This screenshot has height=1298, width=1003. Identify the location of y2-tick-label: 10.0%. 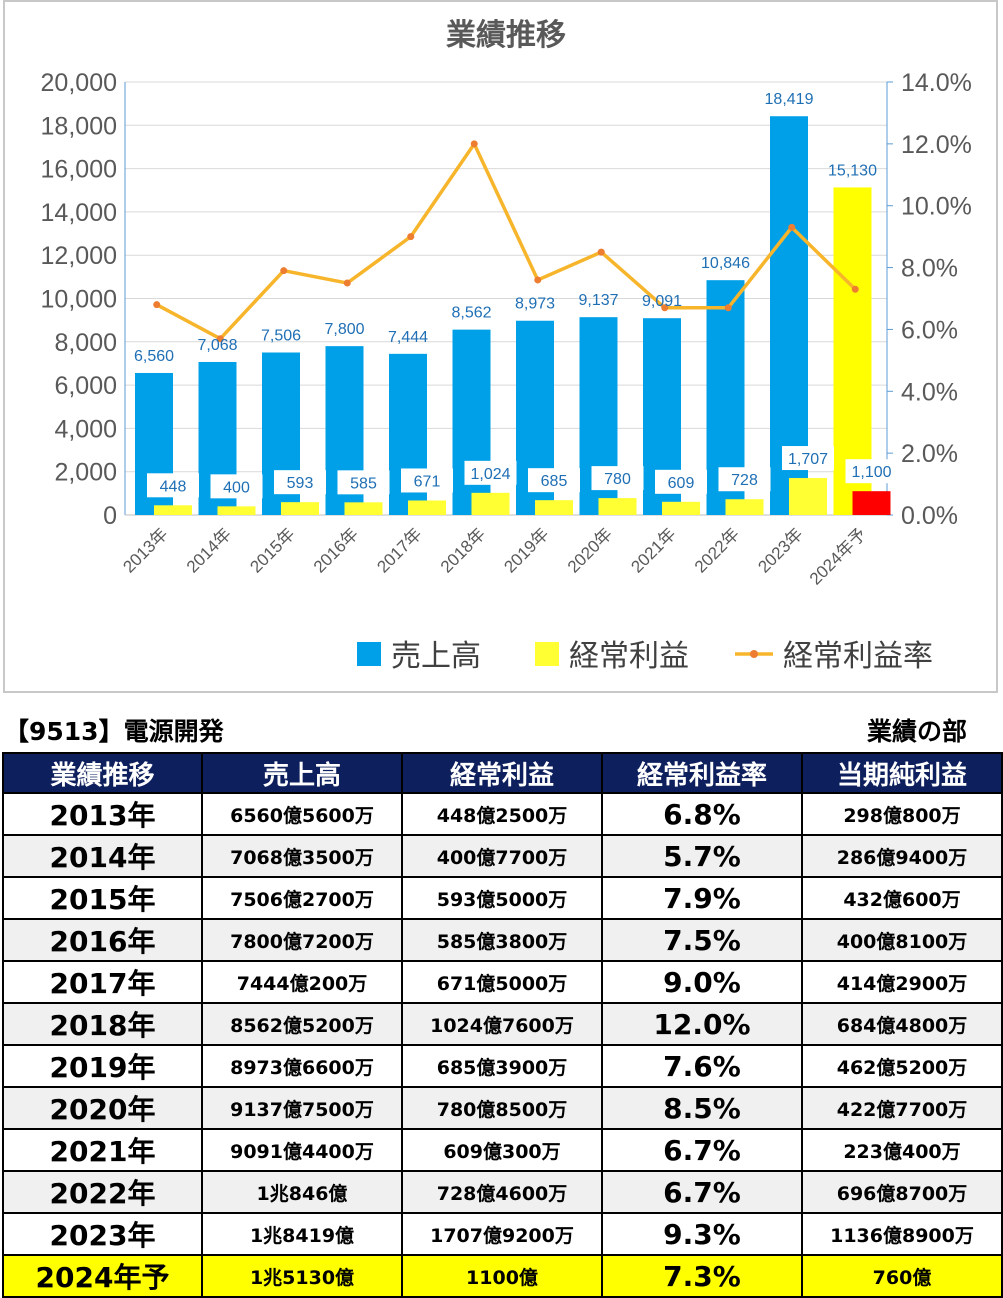
(936, 207).